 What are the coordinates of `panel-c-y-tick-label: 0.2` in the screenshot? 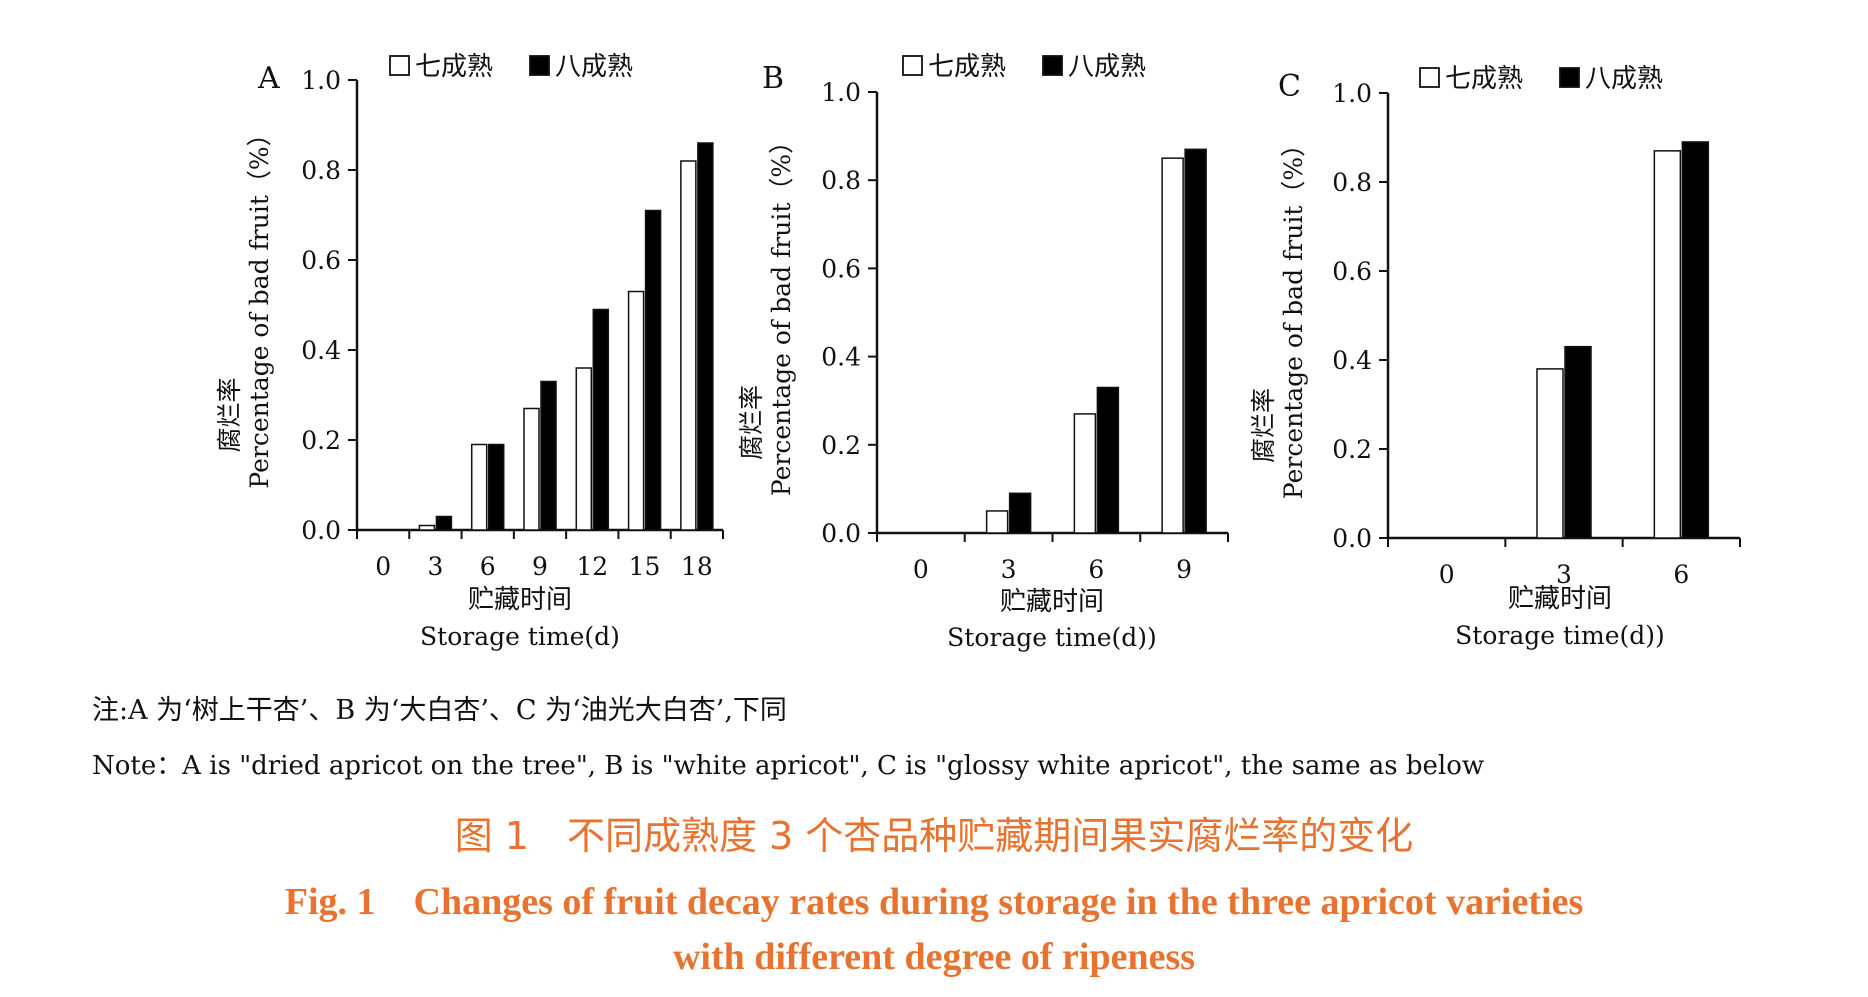 It's located at (1352, 449).